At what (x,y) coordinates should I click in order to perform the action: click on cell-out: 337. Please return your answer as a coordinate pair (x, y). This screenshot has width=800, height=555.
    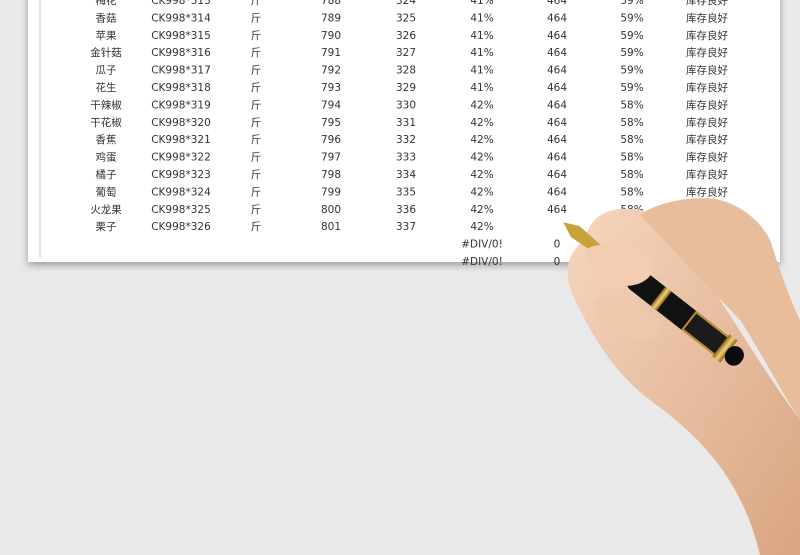
    Looking at the image, I should click on (406, 227).